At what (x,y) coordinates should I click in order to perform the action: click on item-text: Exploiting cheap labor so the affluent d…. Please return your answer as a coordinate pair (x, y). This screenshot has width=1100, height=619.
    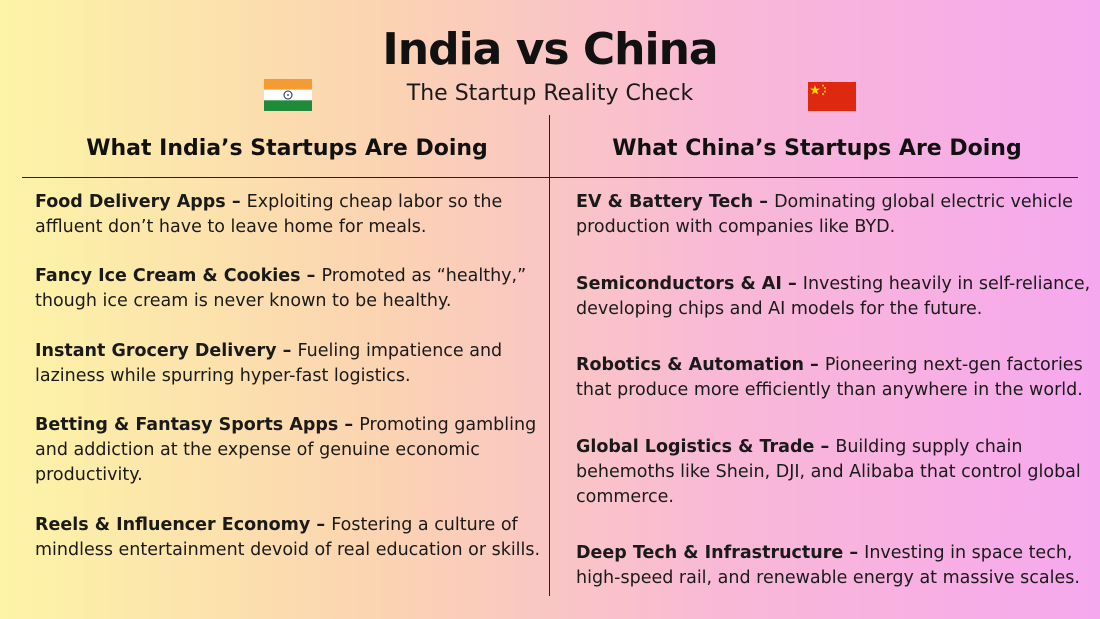
    Looking at the image, I should click on (269, 214).